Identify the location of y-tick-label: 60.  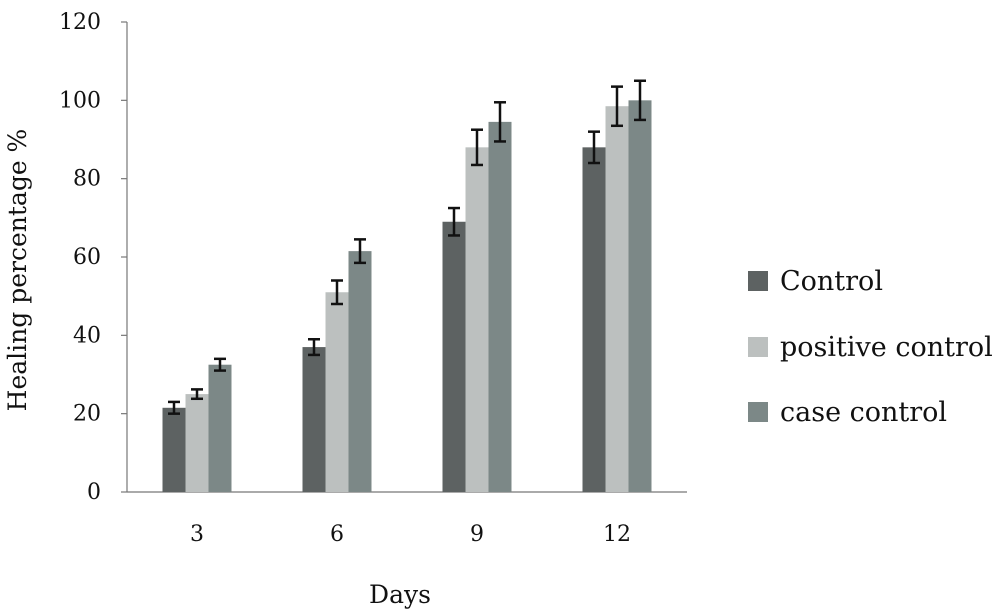
(87, 257).